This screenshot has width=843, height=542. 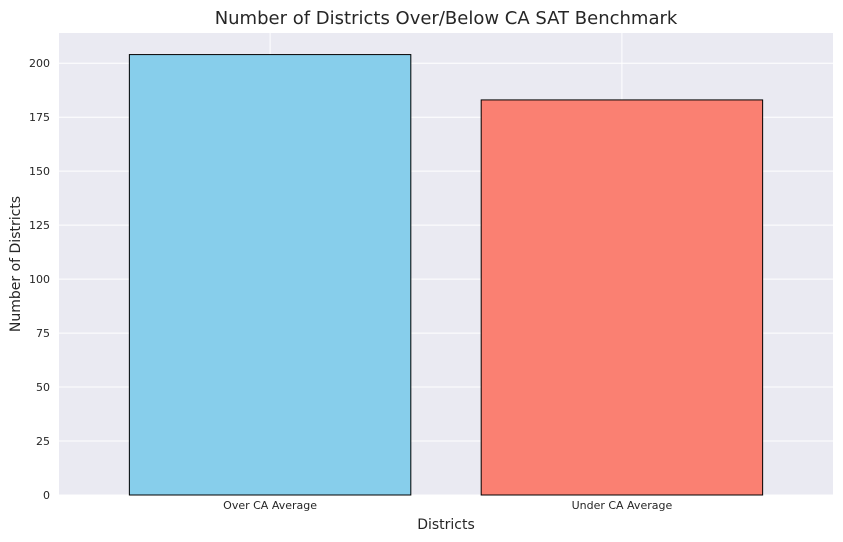 I want to click on y-tick-label: 200, so click(x=39, y=63).